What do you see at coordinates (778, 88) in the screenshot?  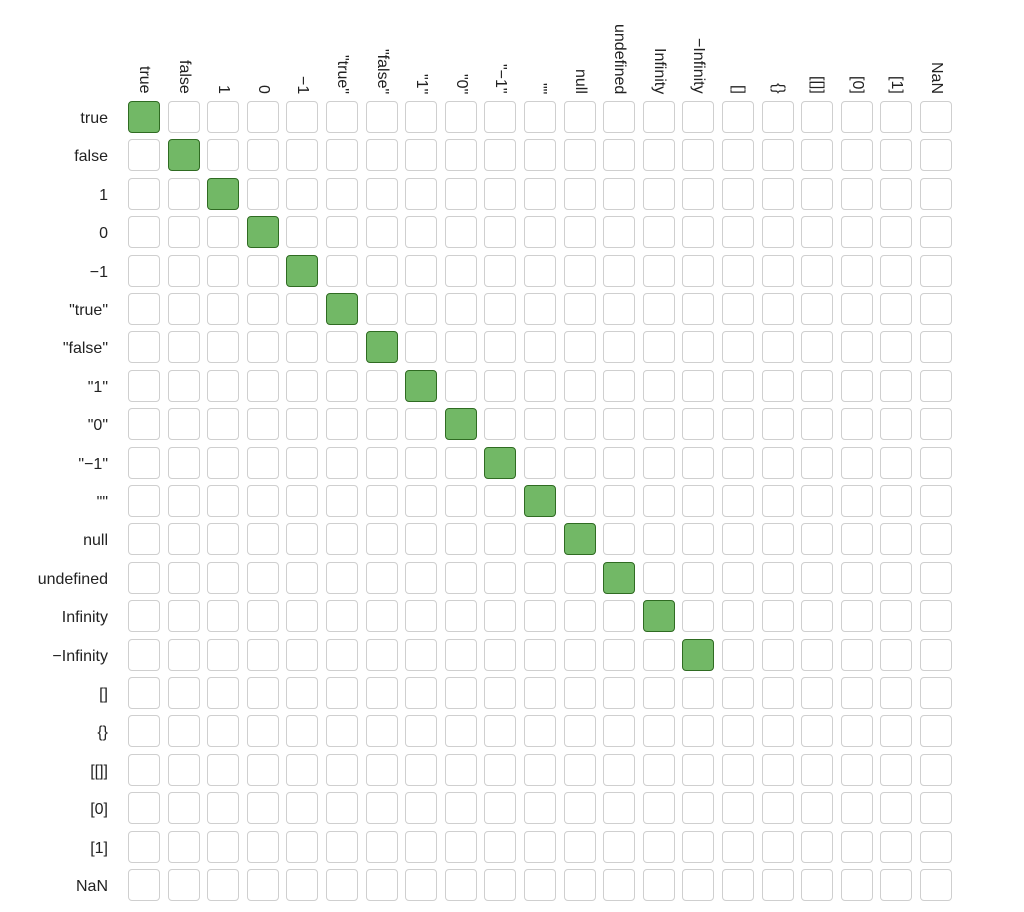 I see `column-header: {}` at bounding box center [778, 88].